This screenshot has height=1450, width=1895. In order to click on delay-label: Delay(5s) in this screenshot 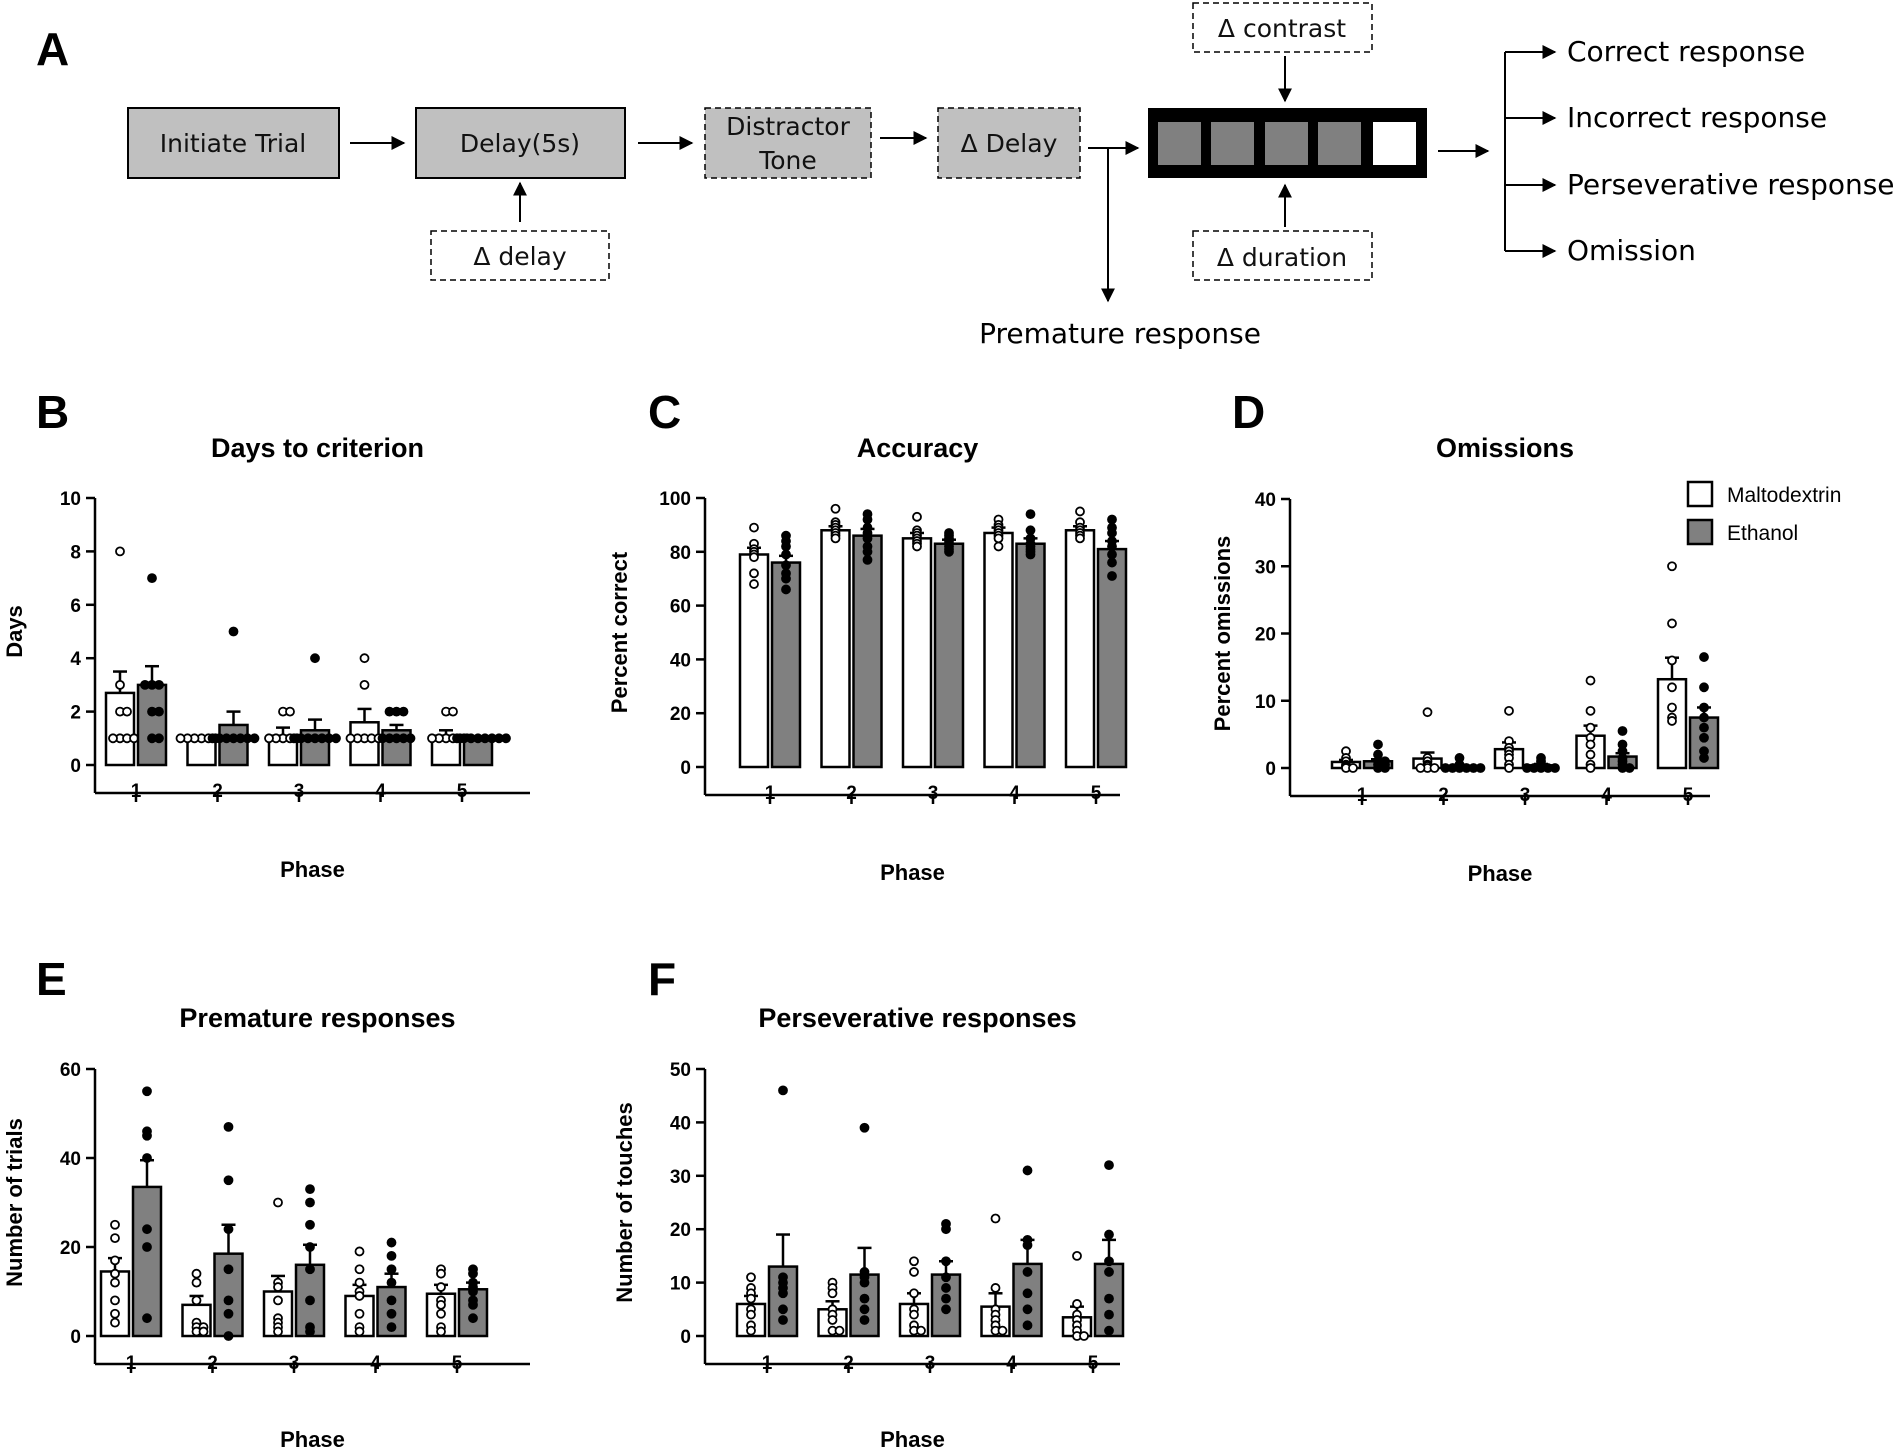, I will do `click(520, 143)`.